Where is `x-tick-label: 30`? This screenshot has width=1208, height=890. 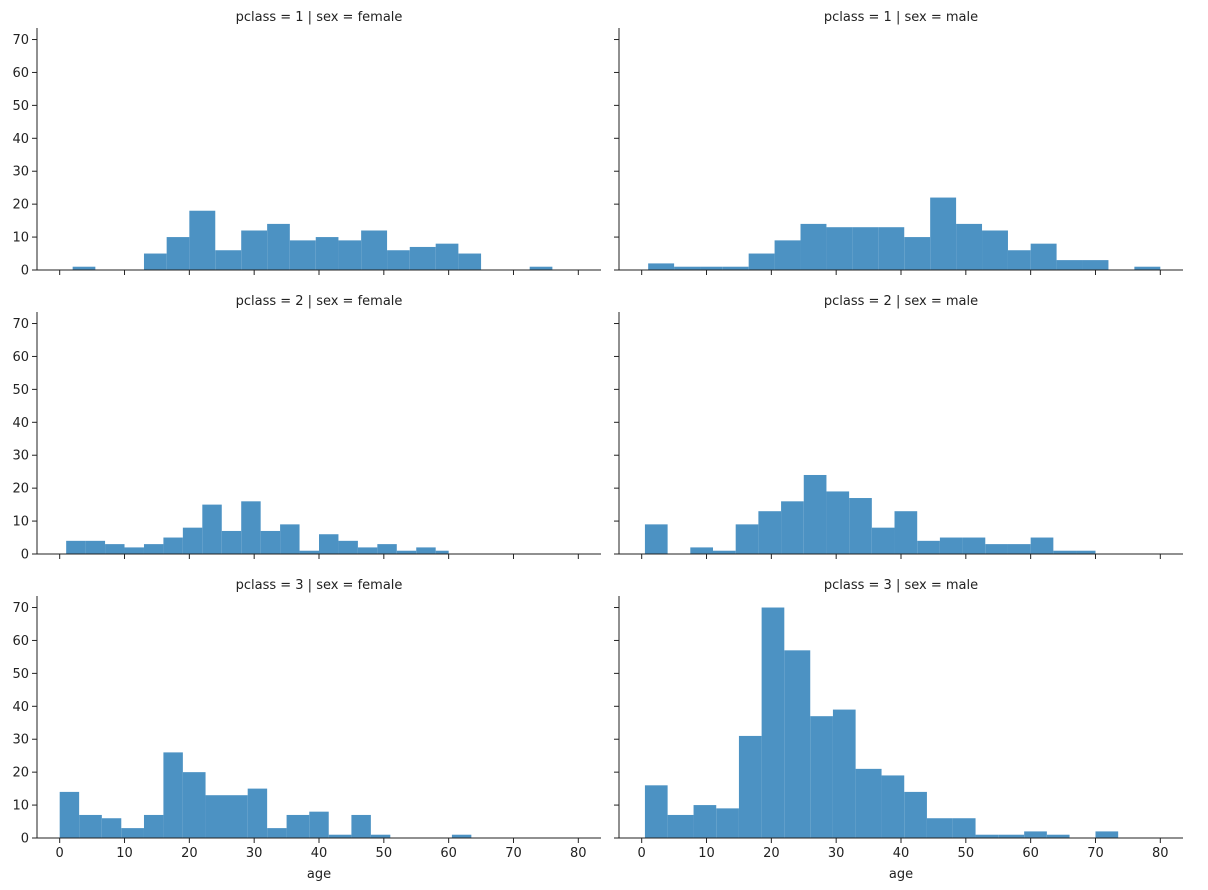 x-tick-label: 30 is located at coordinates (254, 853).